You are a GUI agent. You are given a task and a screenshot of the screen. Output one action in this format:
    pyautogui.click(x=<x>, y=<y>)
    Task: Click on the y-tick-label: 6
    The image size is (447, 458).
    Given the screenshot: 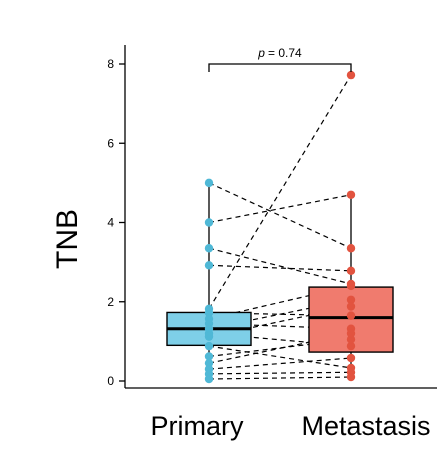 What is the action you would take?
    pyautogui.click(x=110, y=143)
    